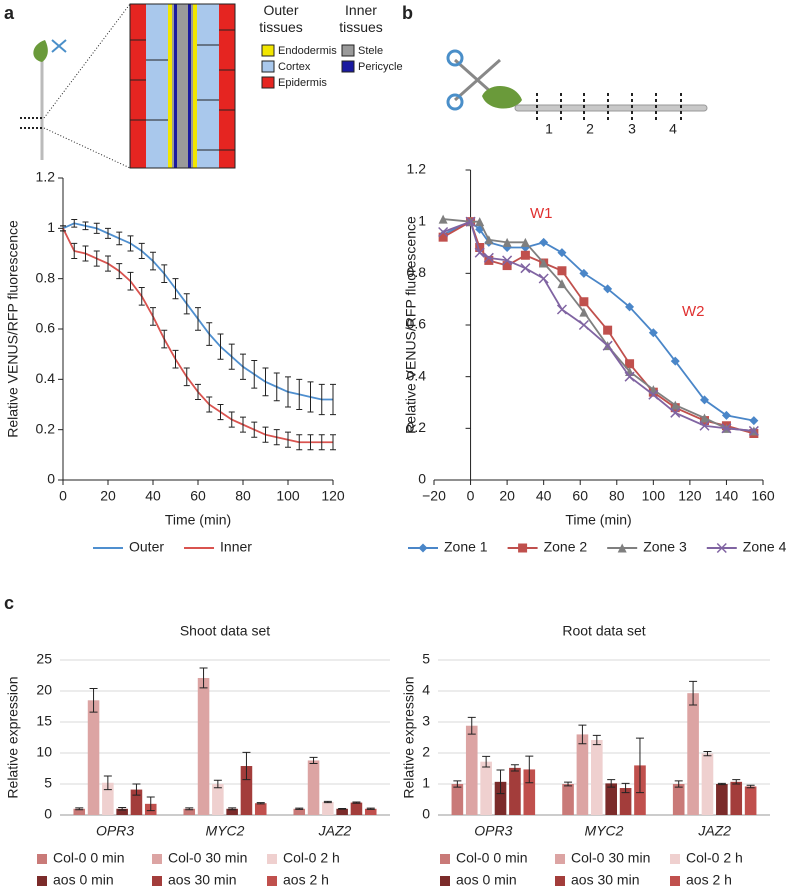  I want to click on legend-label: Col-0 30 min, so click(207, 858).